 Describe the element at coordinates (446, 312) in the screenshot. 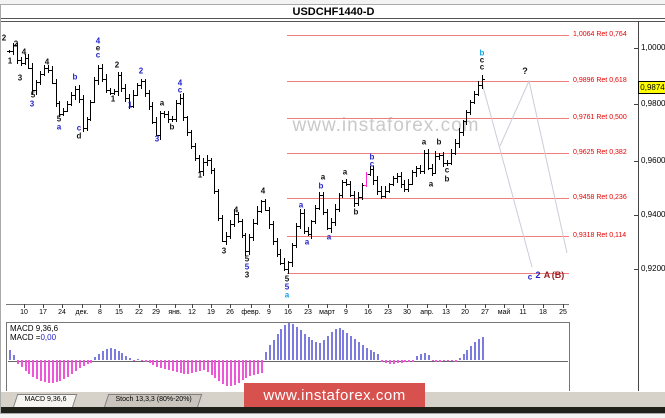

I see `date-axis-label: 13` at that location.